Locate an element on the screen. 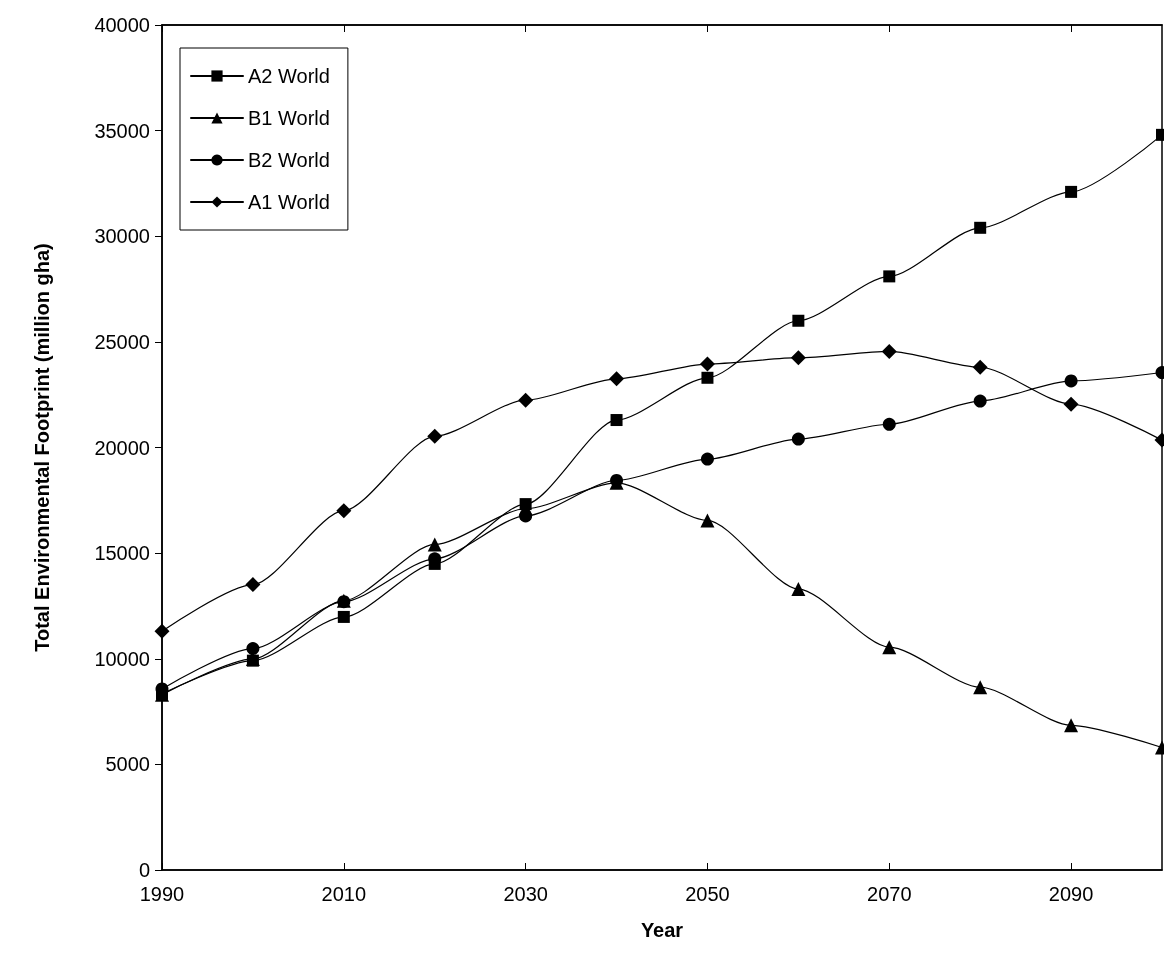  y-tick-label: 20000 is located at coordinates (122, 447).